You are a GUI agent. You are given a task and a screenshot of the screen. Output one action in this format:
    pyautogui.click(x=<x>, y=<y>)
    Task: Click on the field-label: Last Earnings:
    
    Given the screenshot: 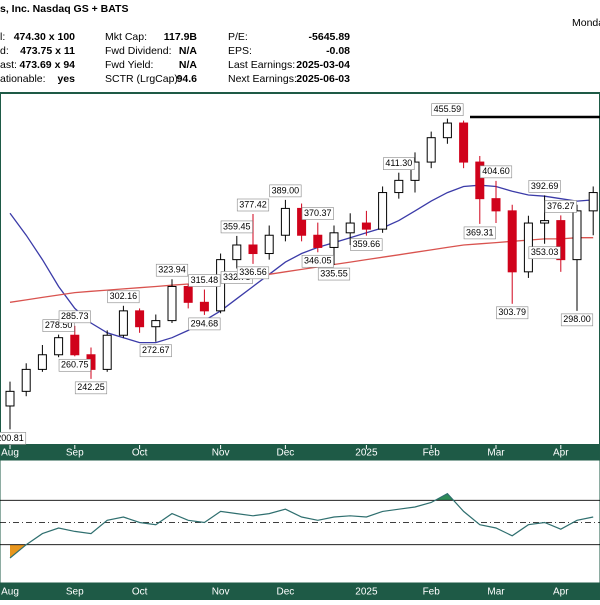 What is the action you would take?
    pyautogui.click(x=261, y=65)
    